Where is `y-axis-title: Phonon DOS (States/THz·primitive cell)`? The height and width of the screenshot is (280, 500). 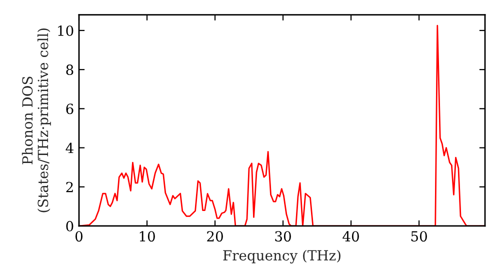 y-axis-title: Phonon DOS (States/THz·primitive cell) is located at coordinates (36, 120).